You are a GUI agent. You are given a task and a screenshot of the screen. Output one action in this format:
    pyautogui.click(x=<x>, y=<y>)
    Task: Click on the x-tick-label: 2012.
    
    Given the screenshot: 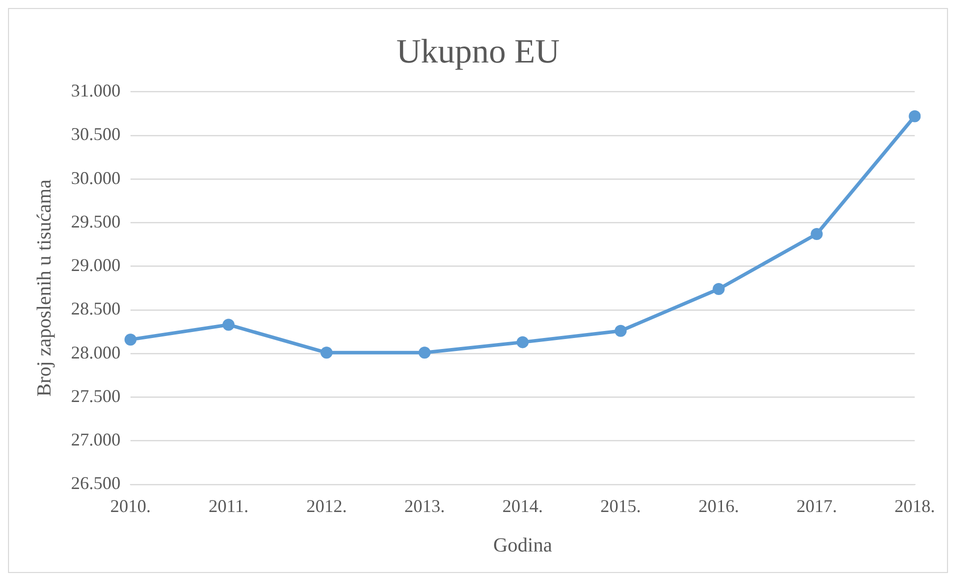 What is the action you would take?
    pyautogui.click(x=326, y=506)
    